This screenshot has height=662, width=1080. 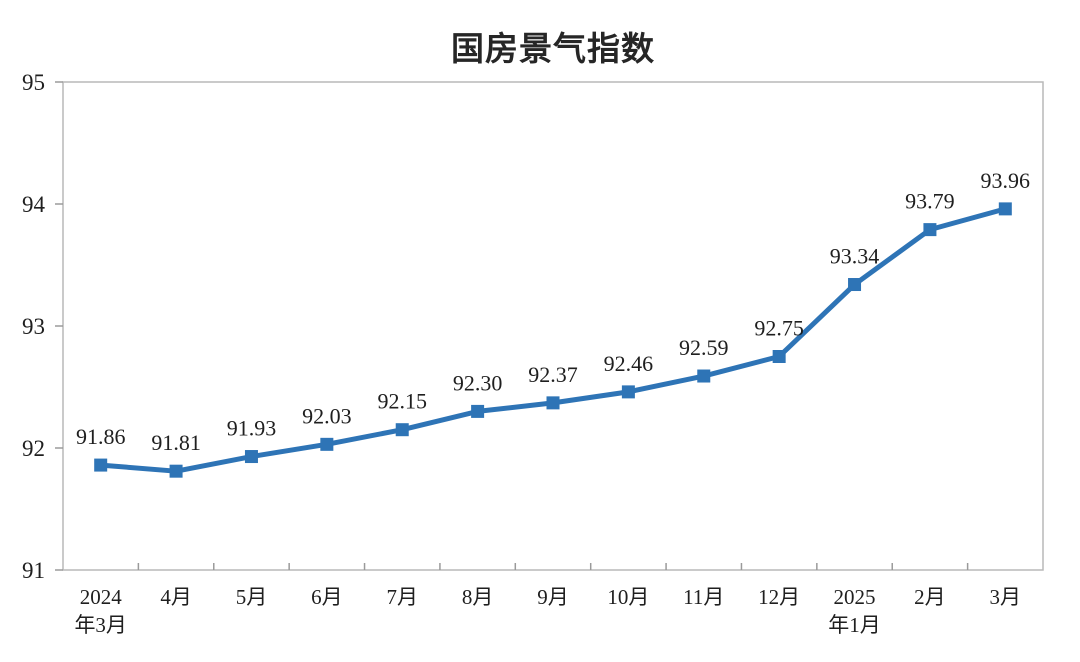 What do you see at coordinates (327, 415) in the screenshot?
I see `data-point-label: 92.03` at bounding box center [327, 415].